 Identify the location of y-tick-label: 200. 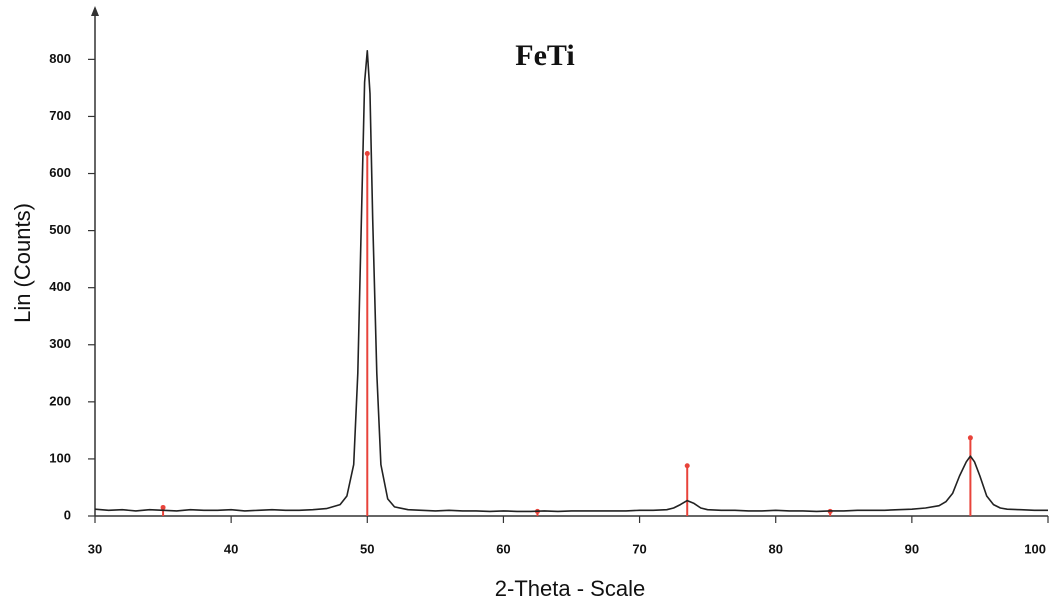
(60, 400).